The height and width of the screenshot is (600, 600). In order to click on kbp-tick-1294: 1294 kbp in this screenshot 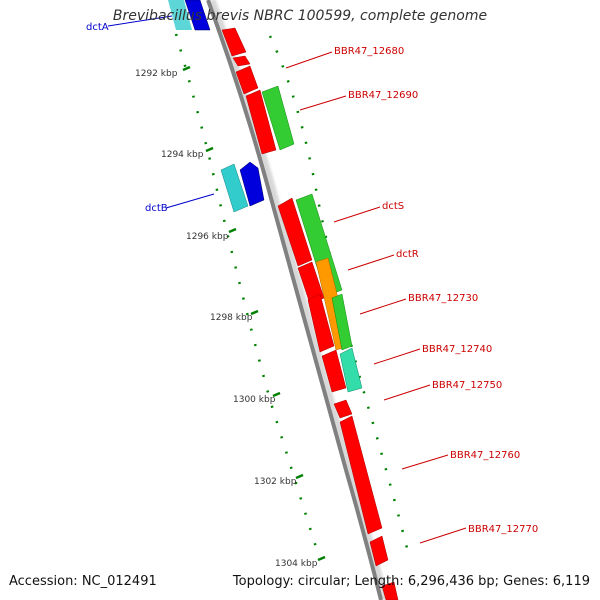, I will do `click(187, 153)`.